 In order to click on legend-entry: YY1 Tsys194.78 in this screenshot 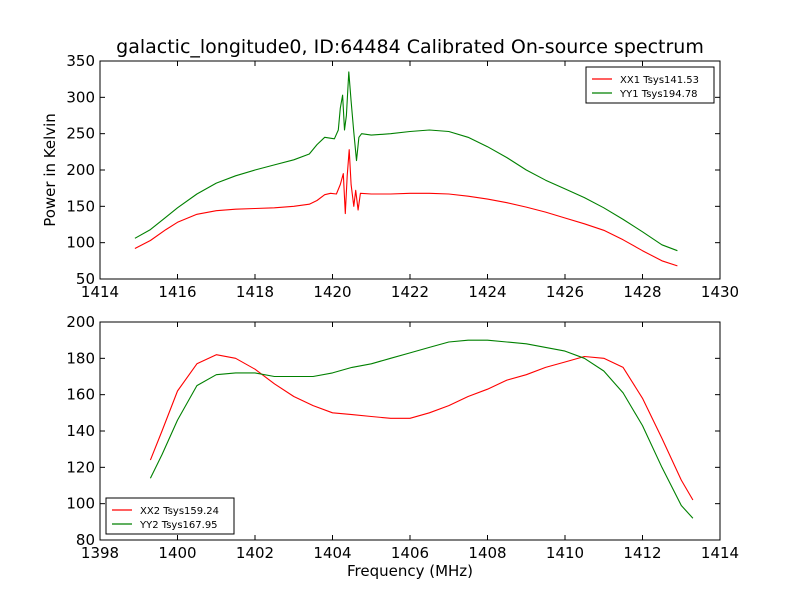, I will do `click(658, 94)`.